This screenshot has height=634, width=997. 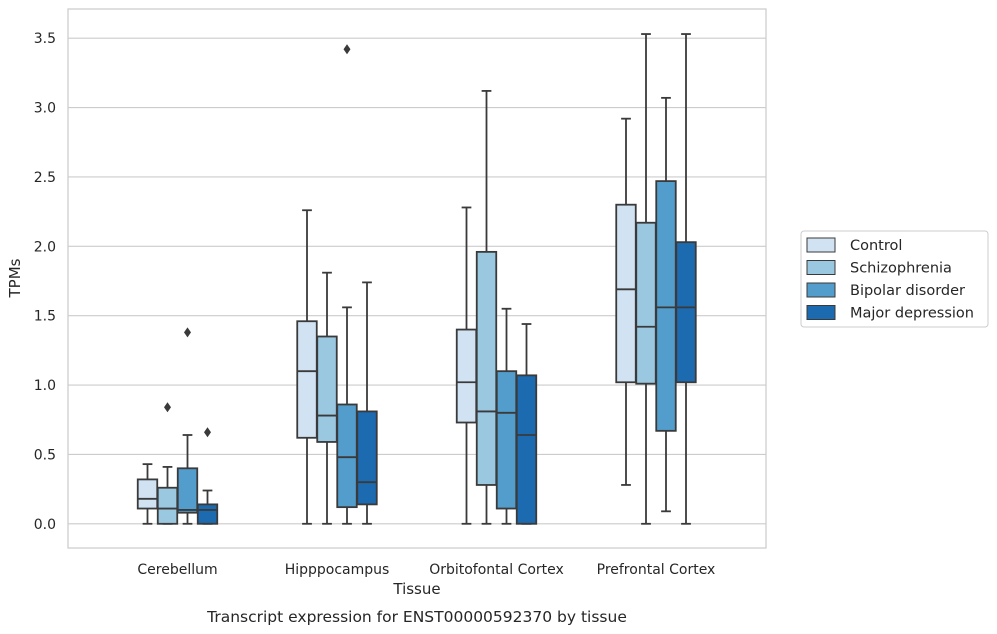 I want to click on y-tick-label: 2.5, so click(x=45, y=178).